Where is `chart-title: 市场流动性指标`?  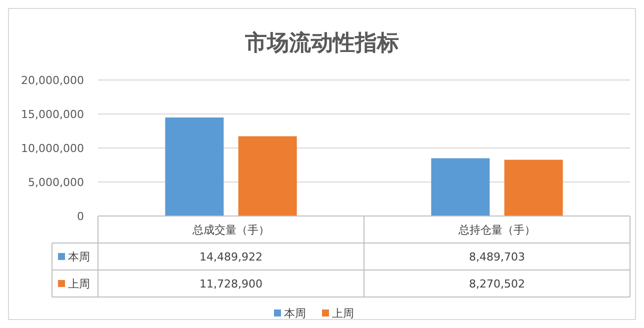
chart-title: 市场流动性指标 is located at coordinates (321, 43).